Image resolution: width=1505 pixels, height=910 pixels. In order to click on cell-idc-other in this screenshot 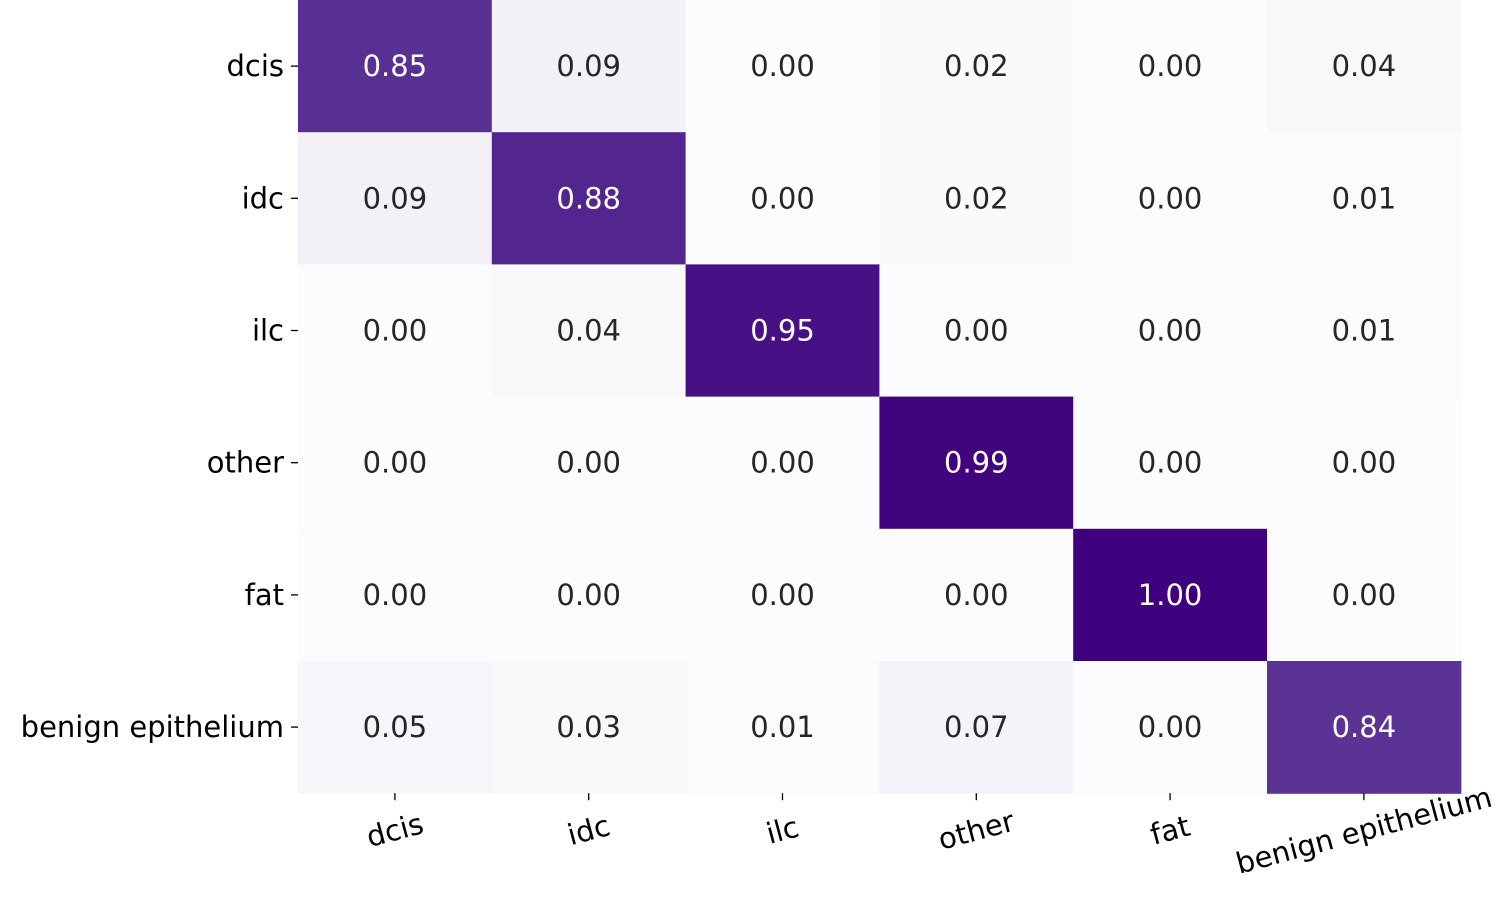, I will do `click(976, 198)`.